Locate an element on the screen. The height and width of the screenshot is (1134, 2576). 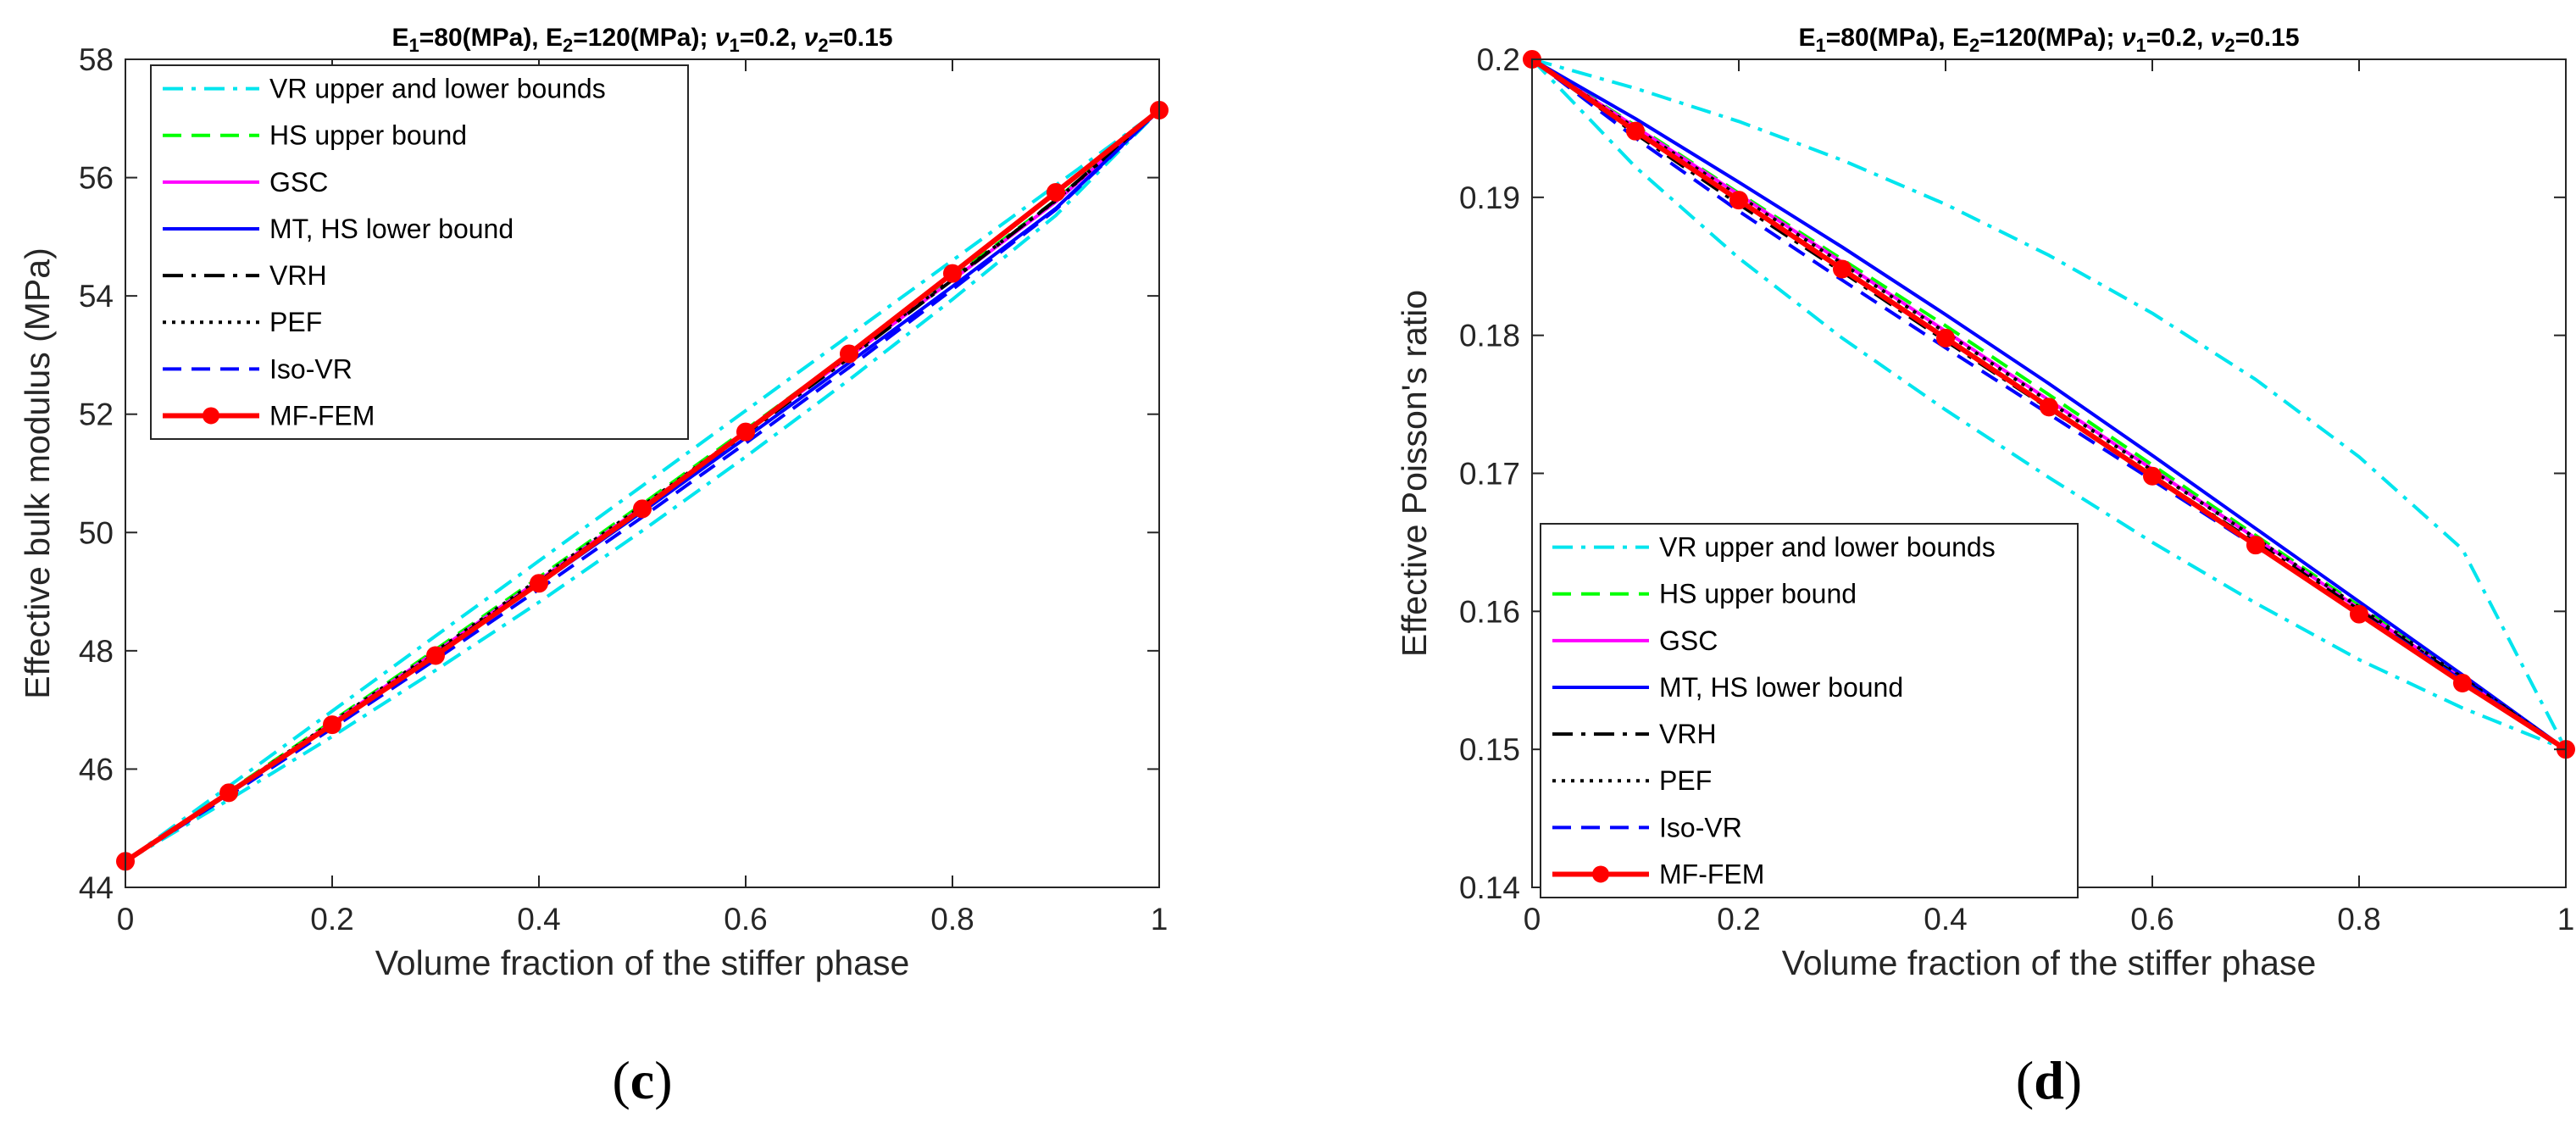
y-tick-label: 56 is located at coordinates (96, 179).